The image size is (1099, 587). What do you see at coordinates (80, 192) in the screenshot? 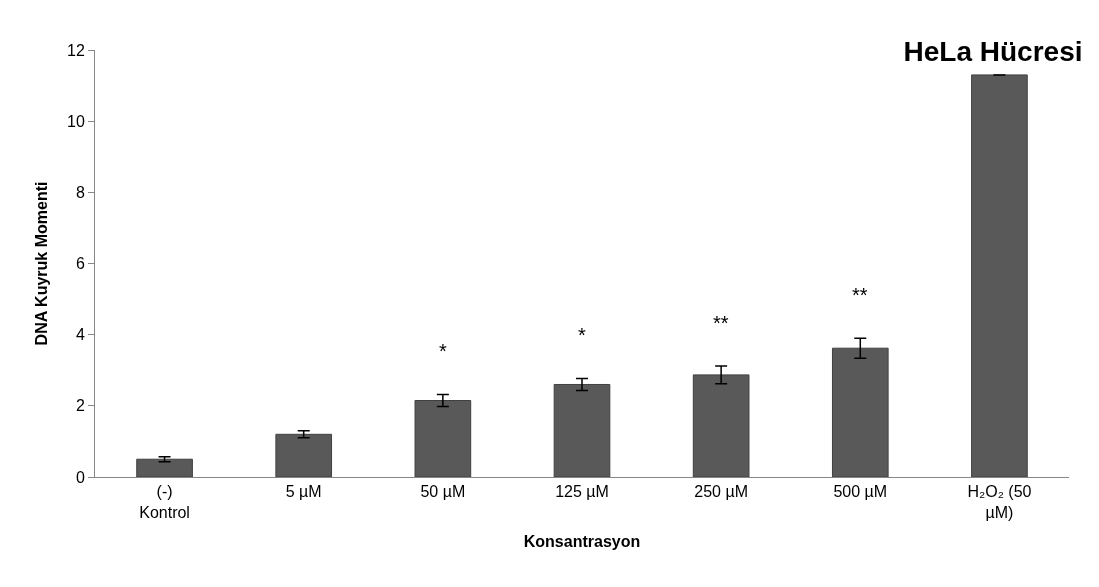
I see `y-tick-label: 8` at bounding box center [80, 192].